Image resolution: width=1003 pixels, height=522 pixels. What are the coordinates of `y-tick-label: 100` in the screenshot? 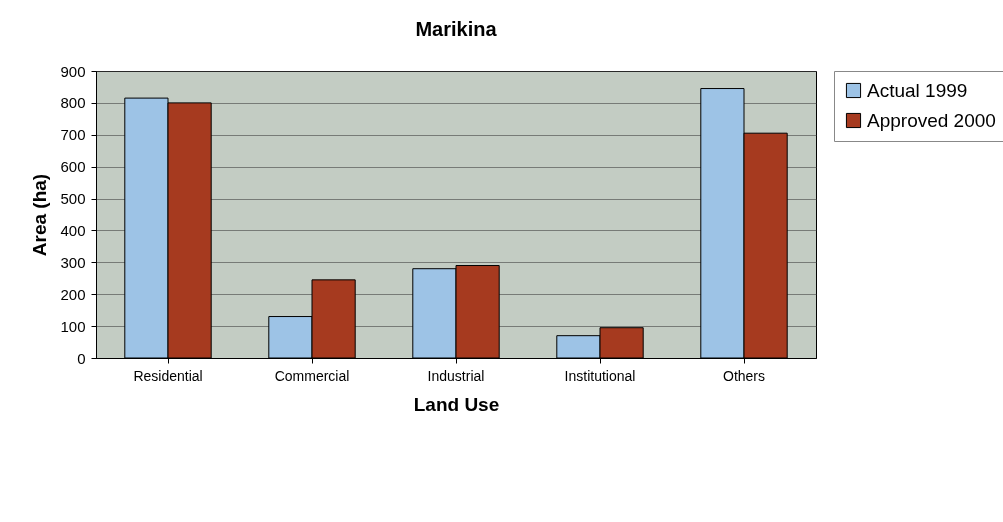 It's located at (73, 326).